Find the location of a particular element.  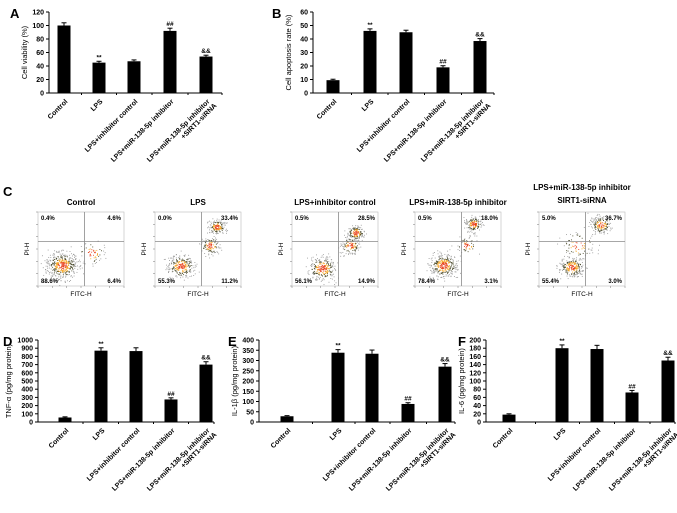

panel-label: F is located at coordinates (462, 341).